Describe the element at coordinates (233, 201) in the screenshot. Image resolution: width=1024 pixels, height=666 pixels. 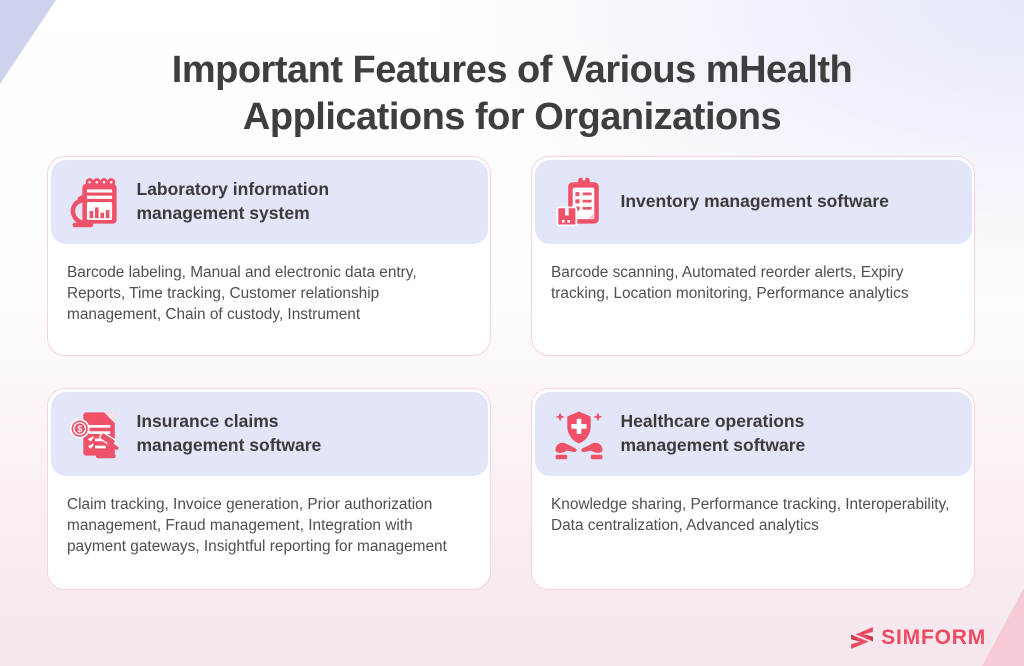
I see `card-title: Laboratory information management system` at that location.